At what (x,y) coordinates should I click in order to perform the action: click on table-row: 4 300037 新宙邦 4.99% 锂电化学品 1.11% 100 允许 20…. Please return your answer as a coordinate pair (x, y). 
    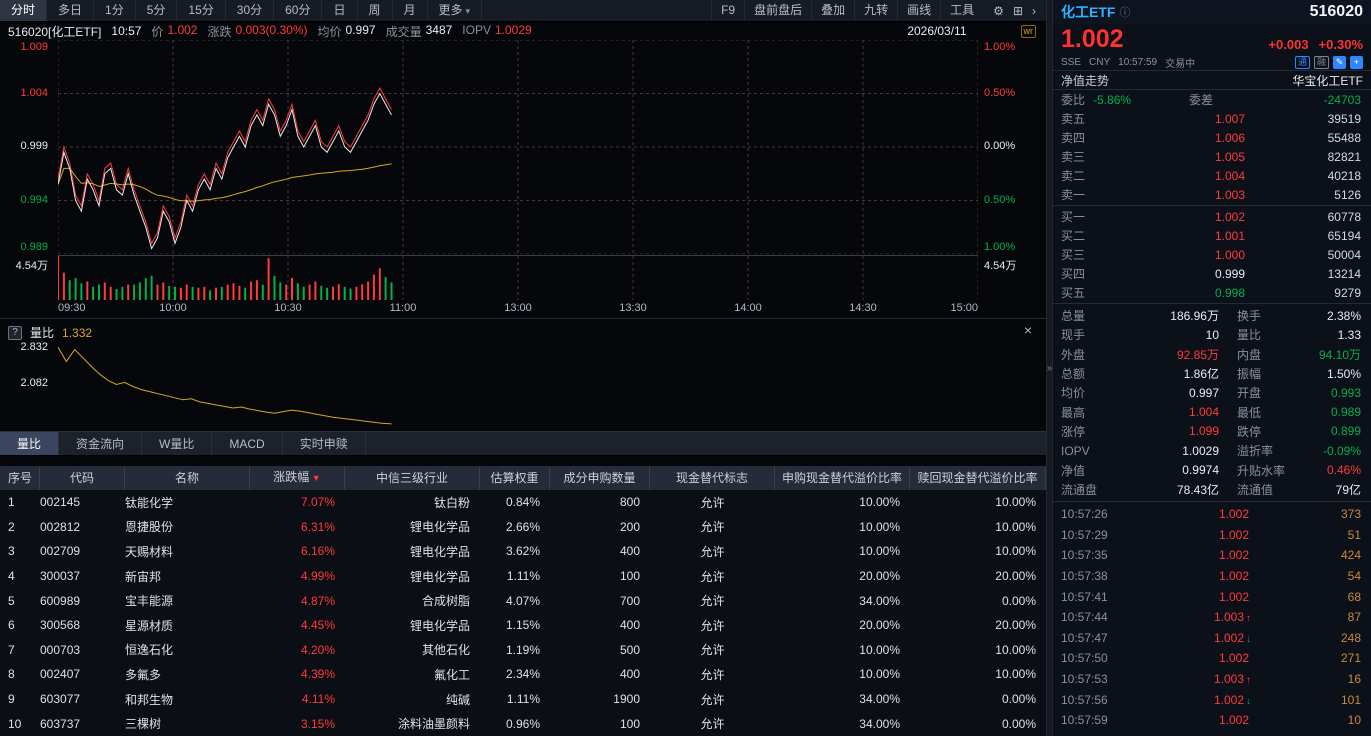
    Looking at the image, I should click on (523, 576).